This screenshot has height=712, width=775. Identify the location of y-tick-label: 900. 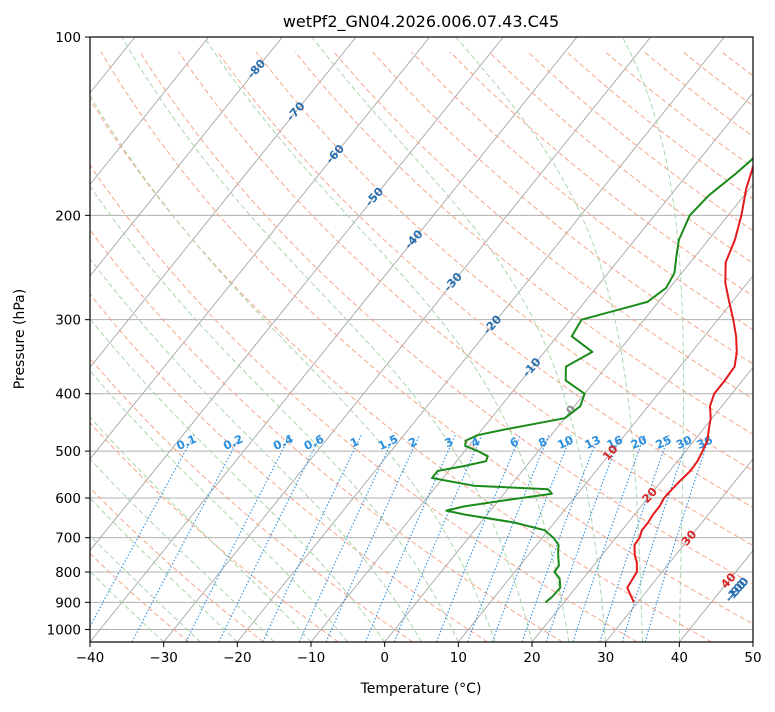
(68, 603).